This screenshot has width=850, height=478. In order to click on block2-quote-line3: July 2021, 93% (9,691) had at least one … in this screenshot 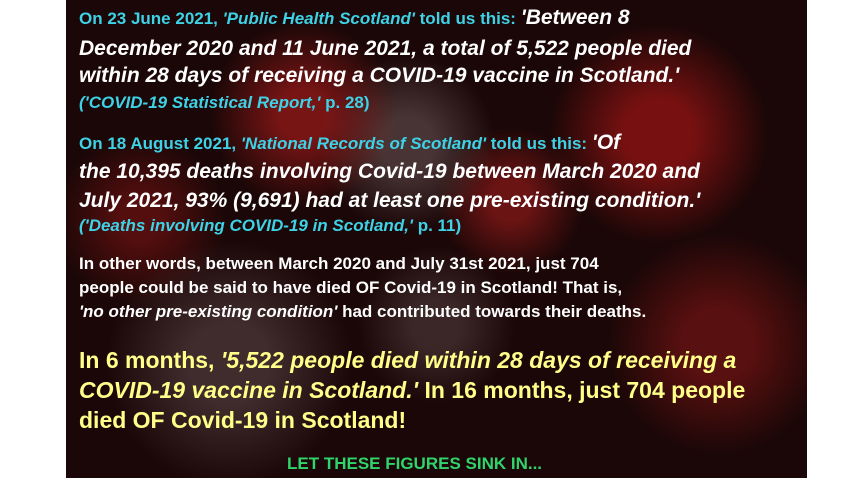, I will do `click(390, 200)`.